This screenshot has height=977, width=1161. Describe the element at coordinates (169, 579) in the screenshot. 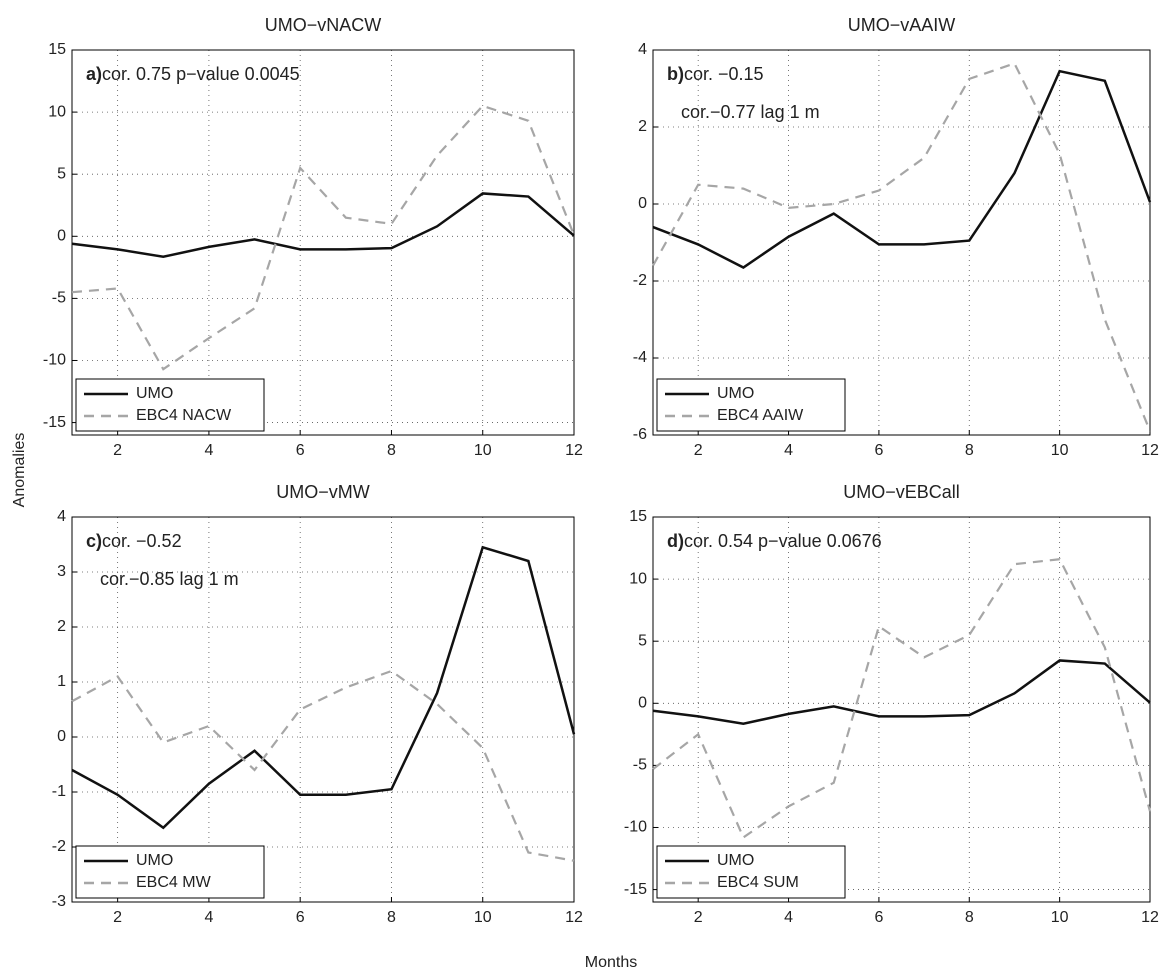

I see `annotation: cor.−0.85 lag 1 m` at that location.